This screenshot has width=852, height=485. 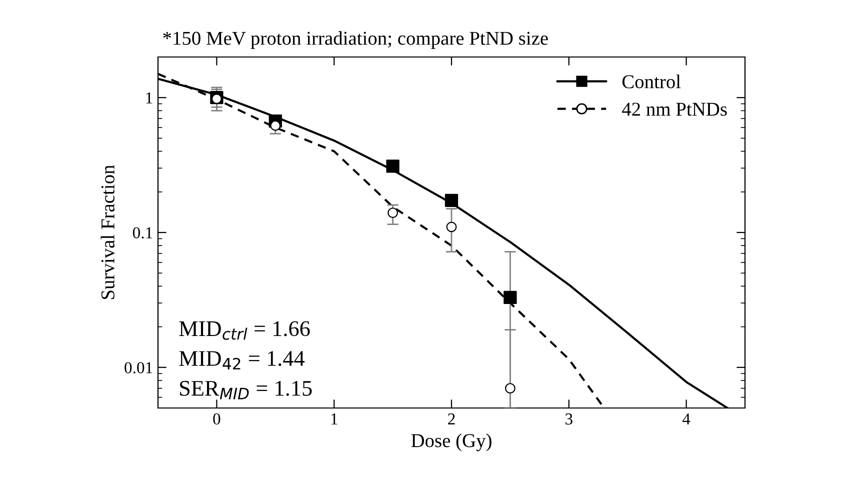 I want to click on annotation: SER$_{MID}$ = 1.15, so click(x=246, y=390).